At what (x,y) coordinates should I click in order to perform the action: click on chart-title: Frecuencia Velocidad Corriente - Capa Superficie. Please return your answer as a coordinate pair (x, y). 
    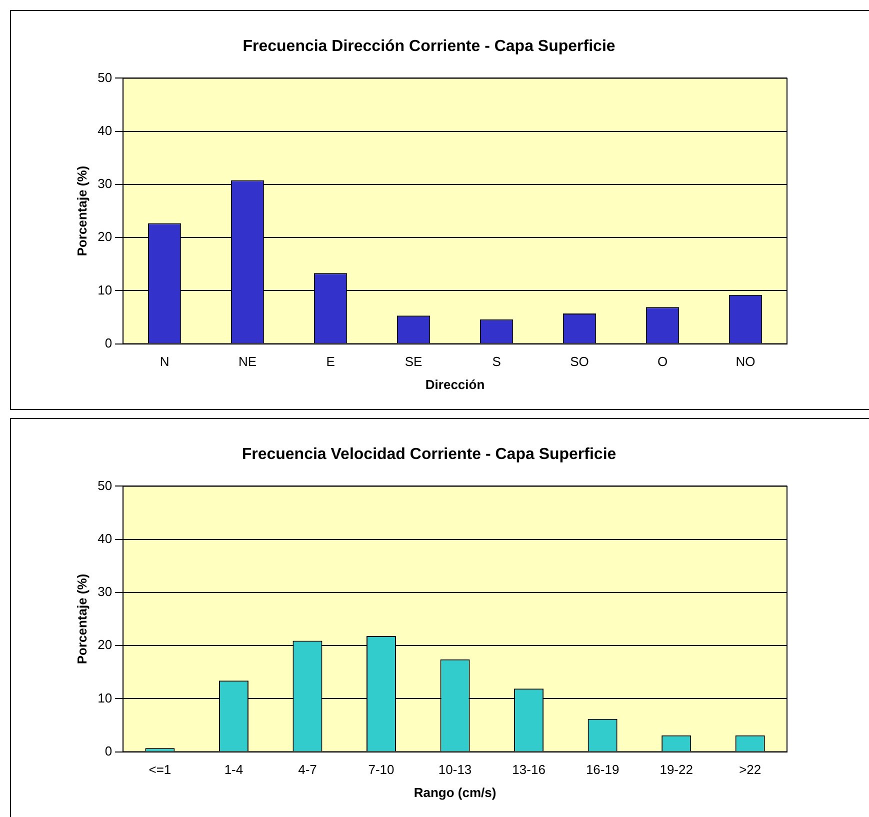
    Looking at the image, I should click on (429, 455).